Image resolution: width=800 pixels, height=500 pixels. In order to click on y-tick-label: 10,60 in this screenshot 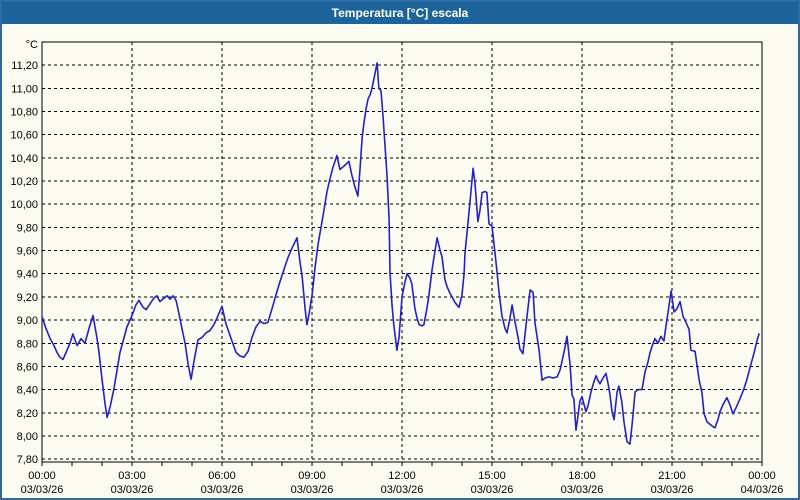, I will do `click(24, 136)`.